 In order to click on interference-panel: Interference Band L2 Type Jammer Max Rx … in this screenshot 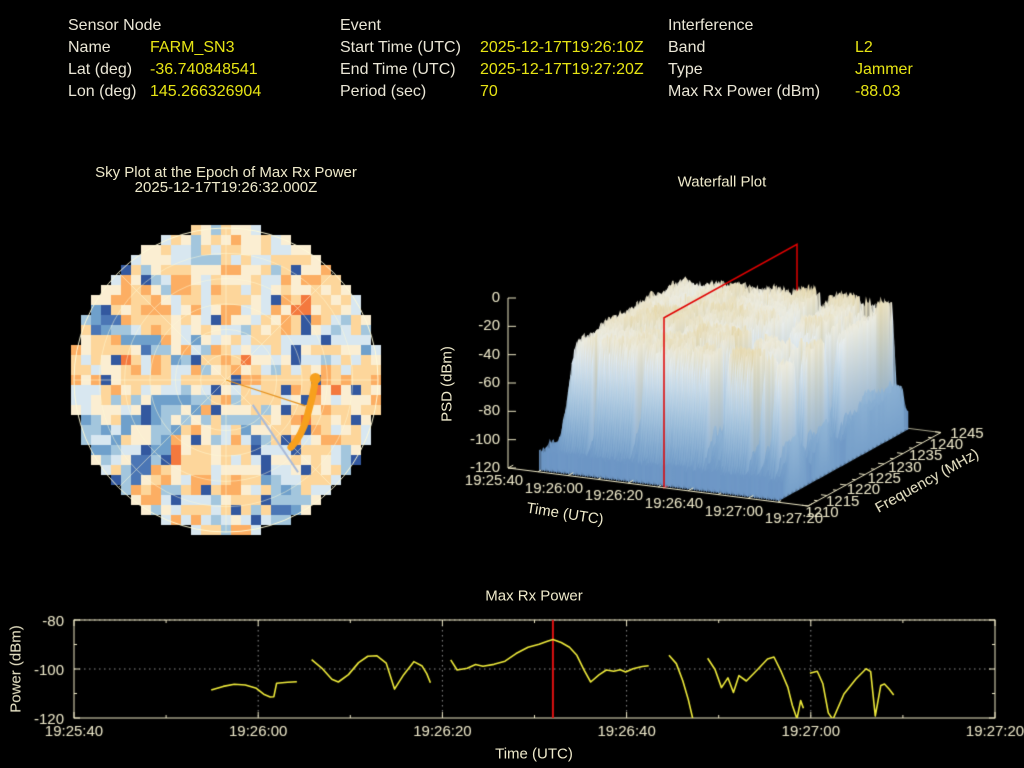, I will do `click(790, 59)`.